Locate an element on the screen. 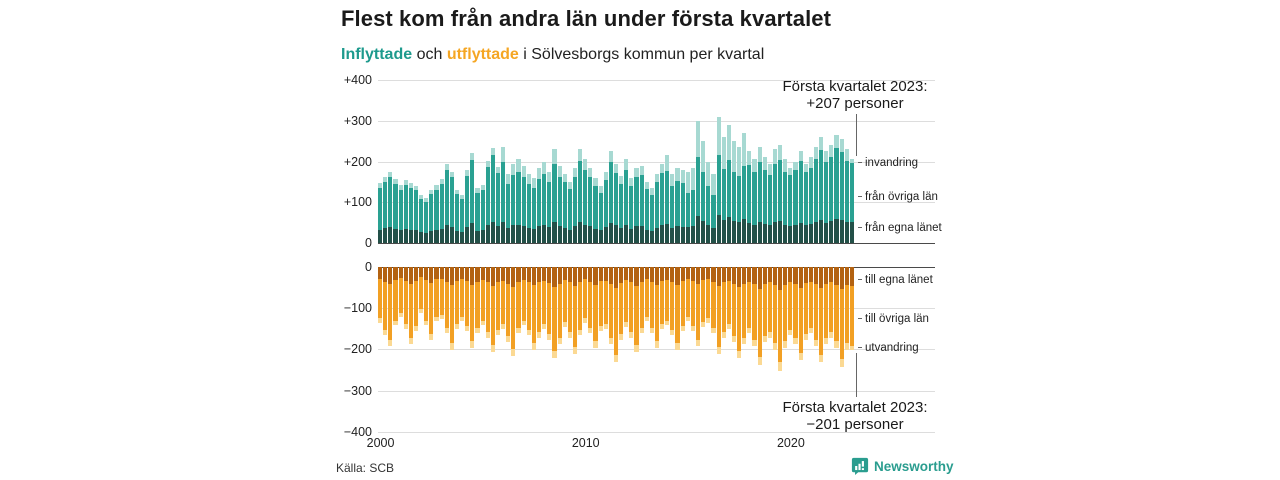 This screenshot has height=480, width=1280. y-tick-label: 0 is located at coordinates (368, 242).